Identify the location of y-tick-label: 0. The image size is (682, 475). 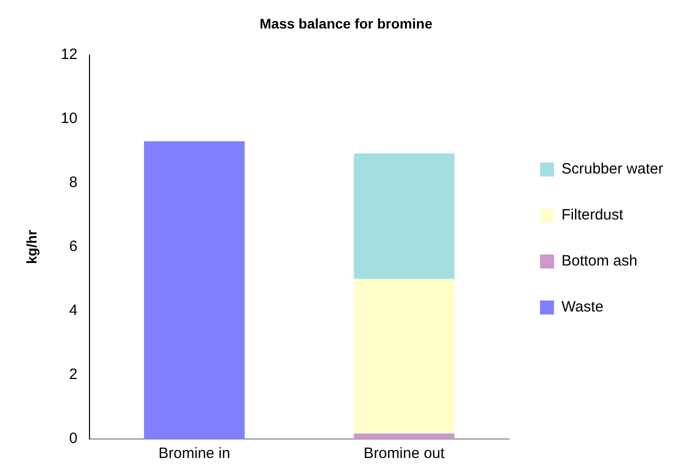
(73, 439).